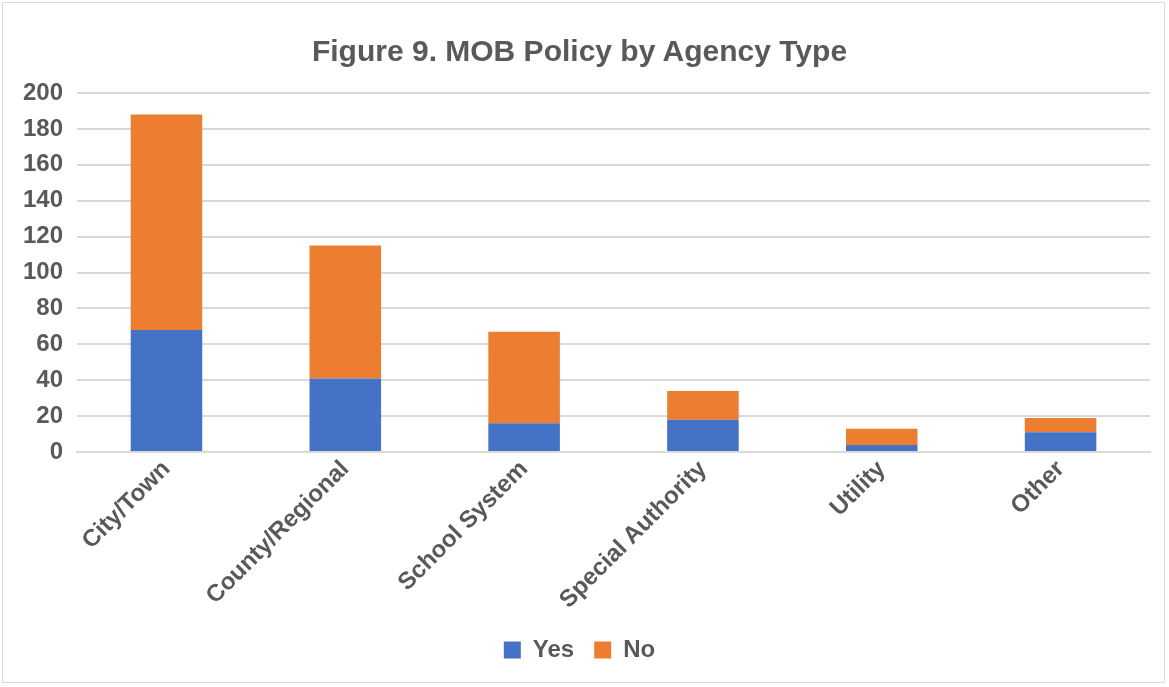  What do you see at coordinates (43, 91) in the screenshot?
I see `y-tick-label: 200` at bounding box center [43, 91].